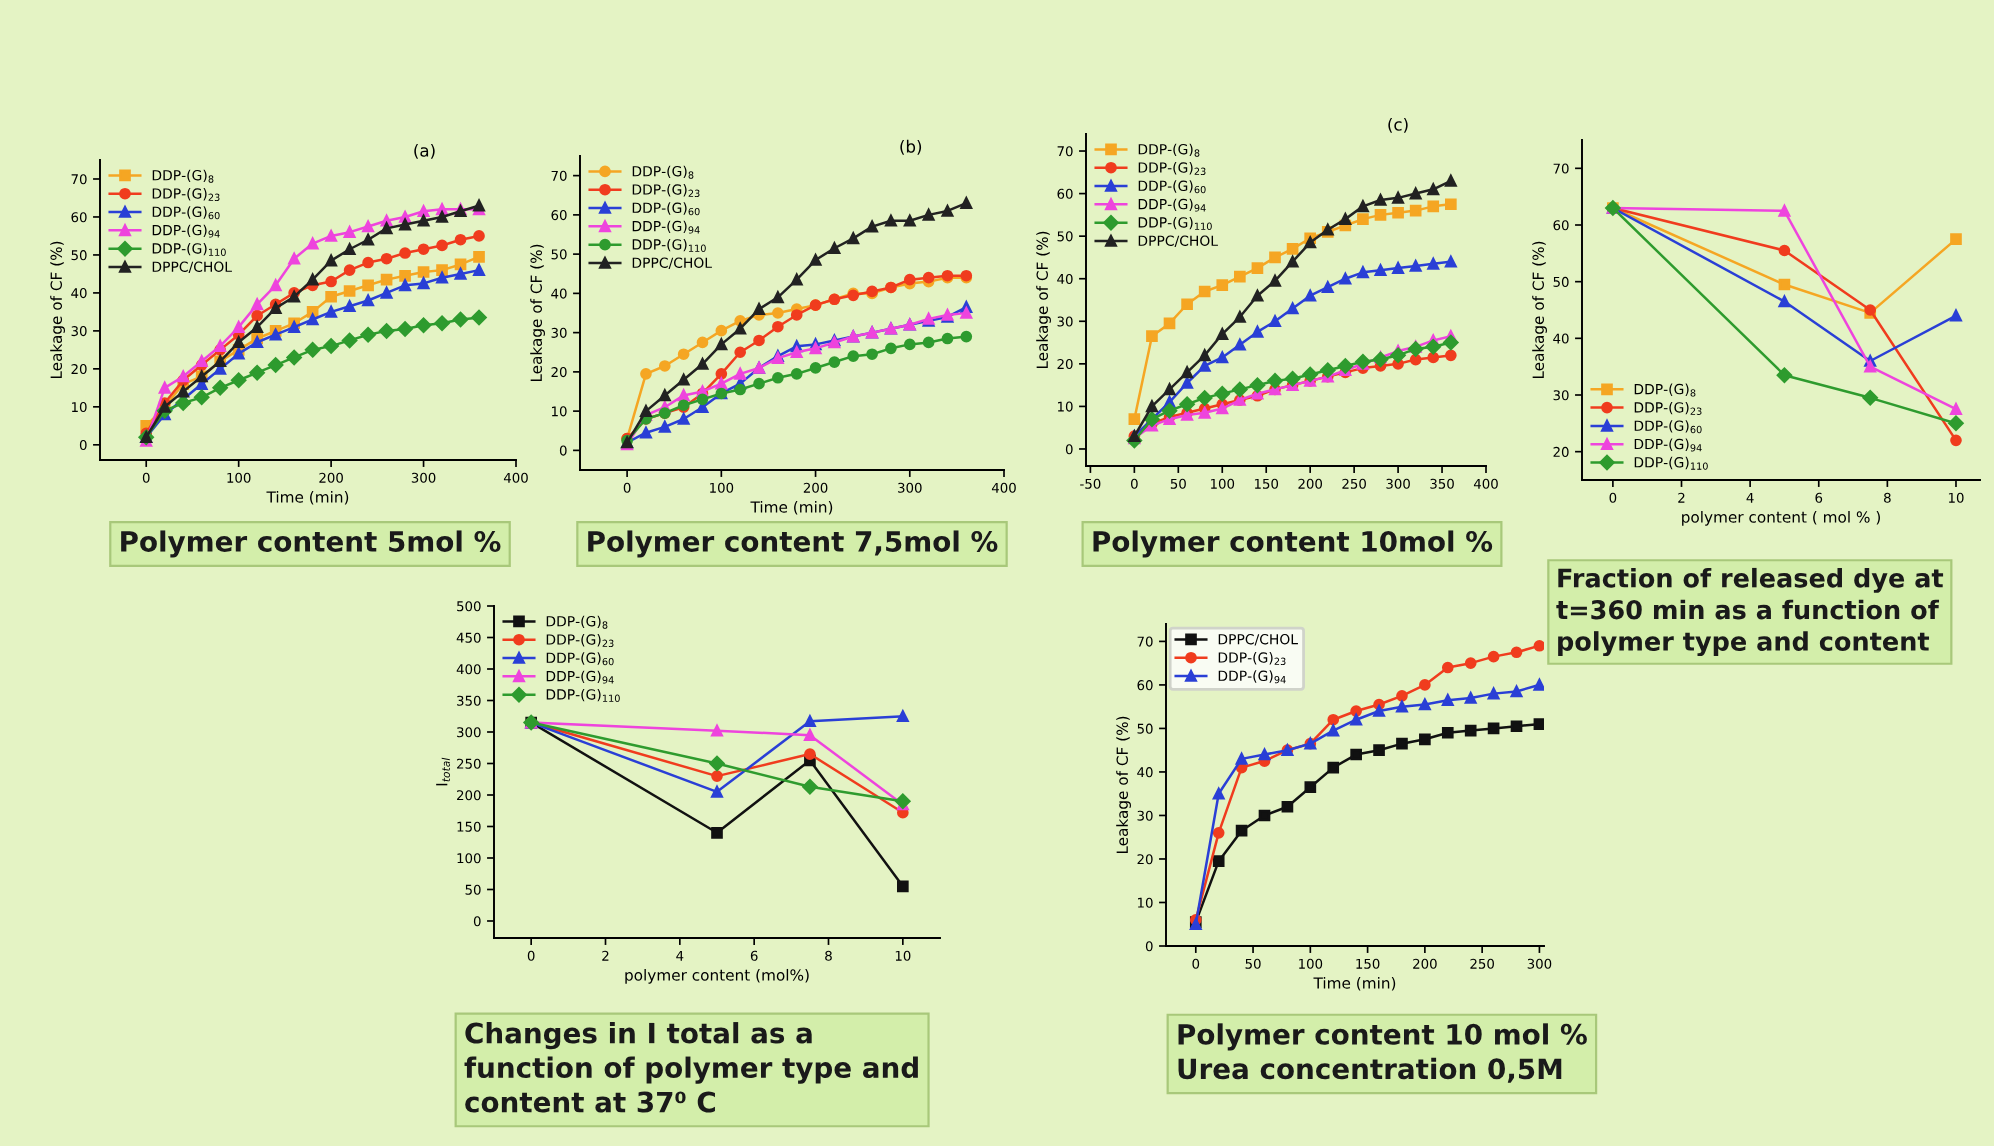  What do you see at coordinates (1293, 544) in the screenshot?
I see `text: Polymer content 10mol %` at bounding box center [1293, 544].